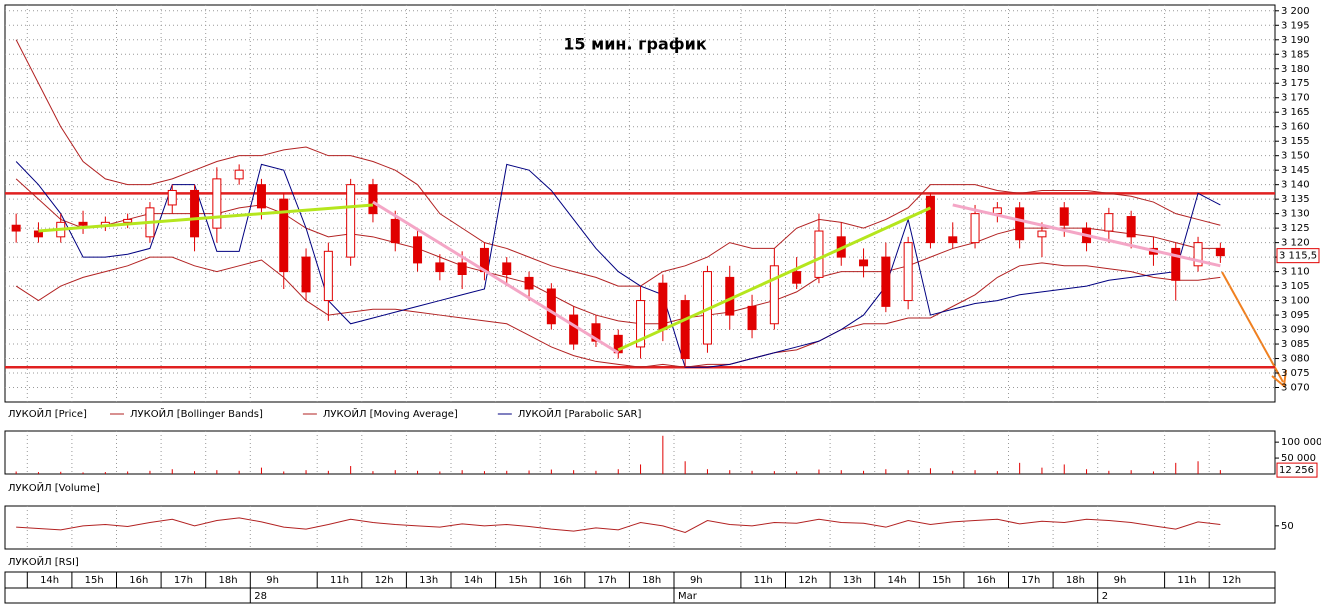  Describe the element at coordinates (1295, 112) in the screenshot. I see `y-tick-label: 3 165` at that location.